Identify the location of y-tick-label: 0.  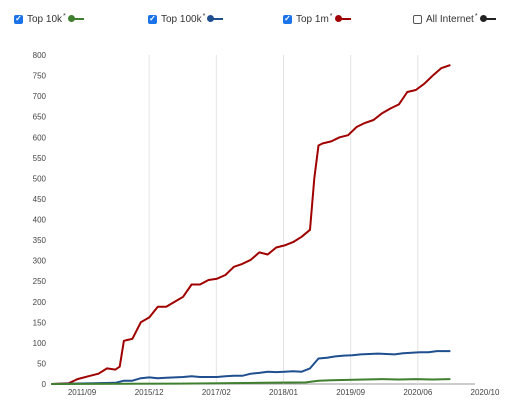
(44, 384).